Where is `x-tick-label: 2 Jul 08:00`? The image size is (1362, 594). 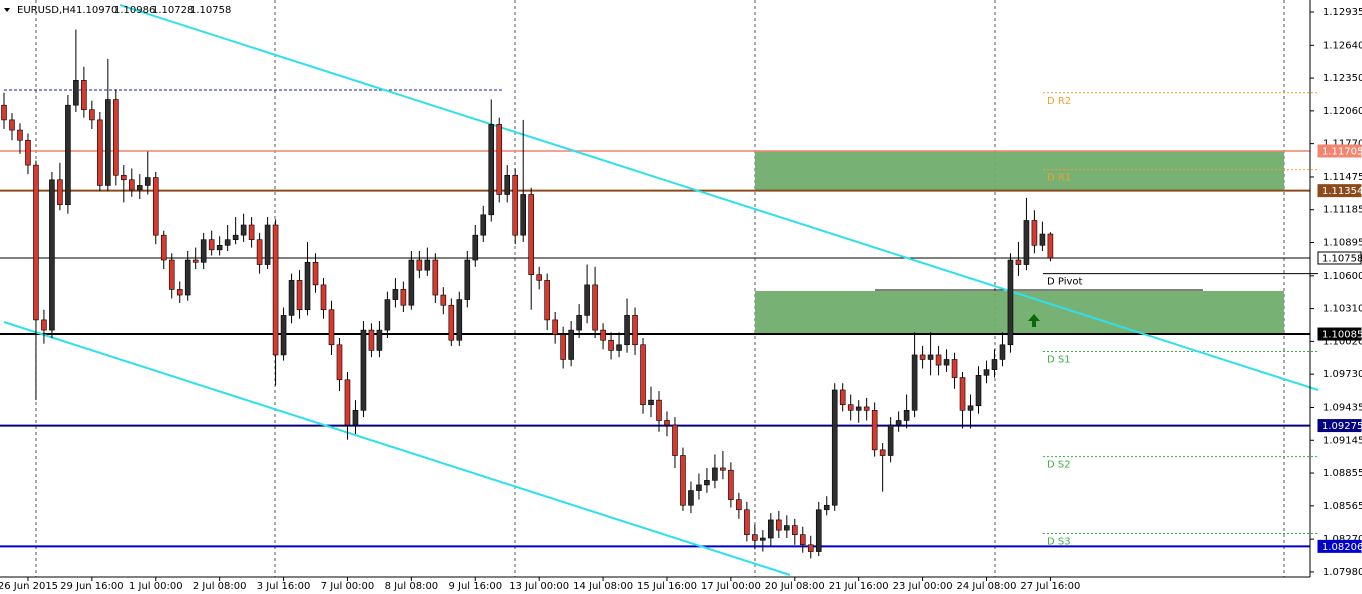 x-tick-label: 2 Jul 08:00 is located at coordinates (220, 586).